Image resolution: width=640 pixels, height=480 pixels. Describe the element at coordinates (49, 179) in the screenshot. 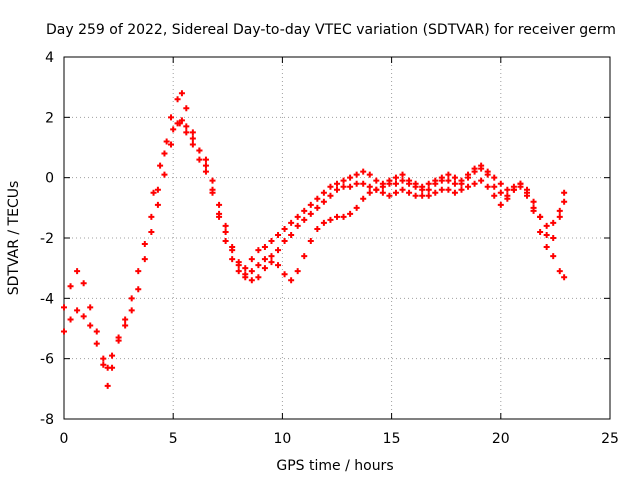

I see `y-tick-label: 0` at that location.